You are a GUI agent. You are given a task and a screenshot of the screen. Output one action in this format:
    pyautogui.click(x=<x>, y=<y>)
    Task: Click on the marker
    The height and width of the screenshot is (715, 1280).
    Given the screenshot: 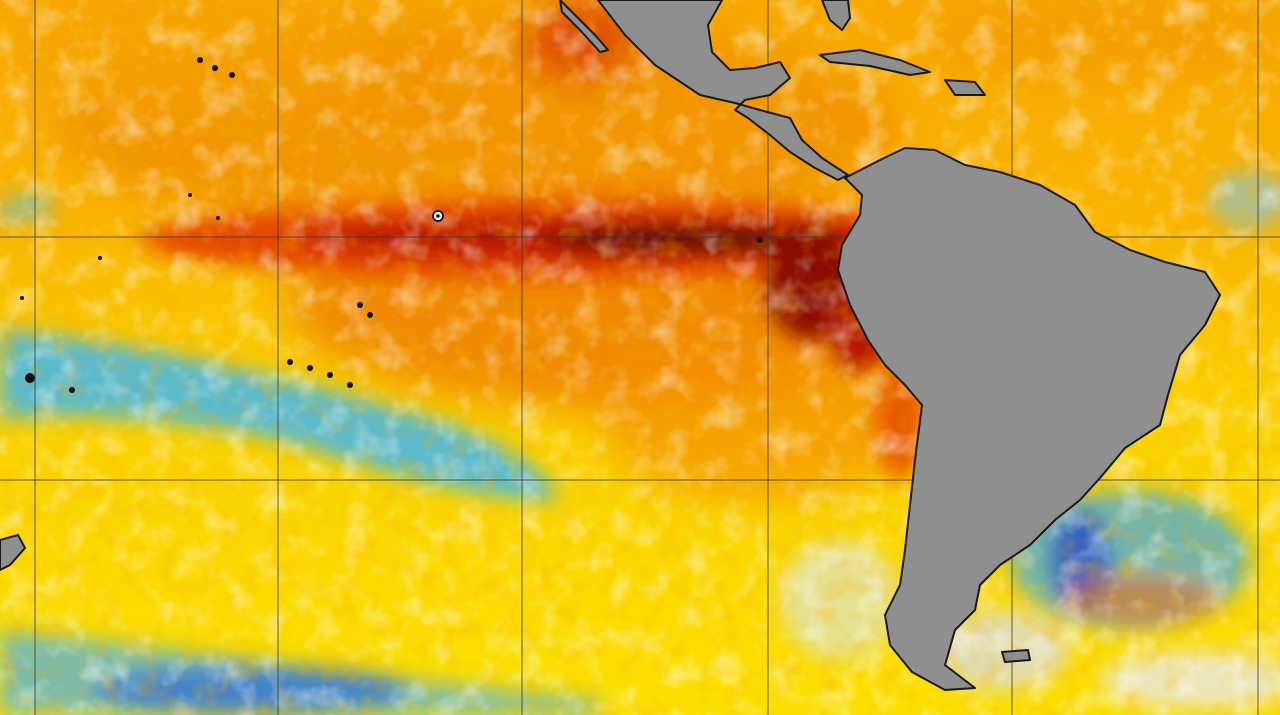 What is the action you would take?
    pyautogui.click(x=438, y=216)
    